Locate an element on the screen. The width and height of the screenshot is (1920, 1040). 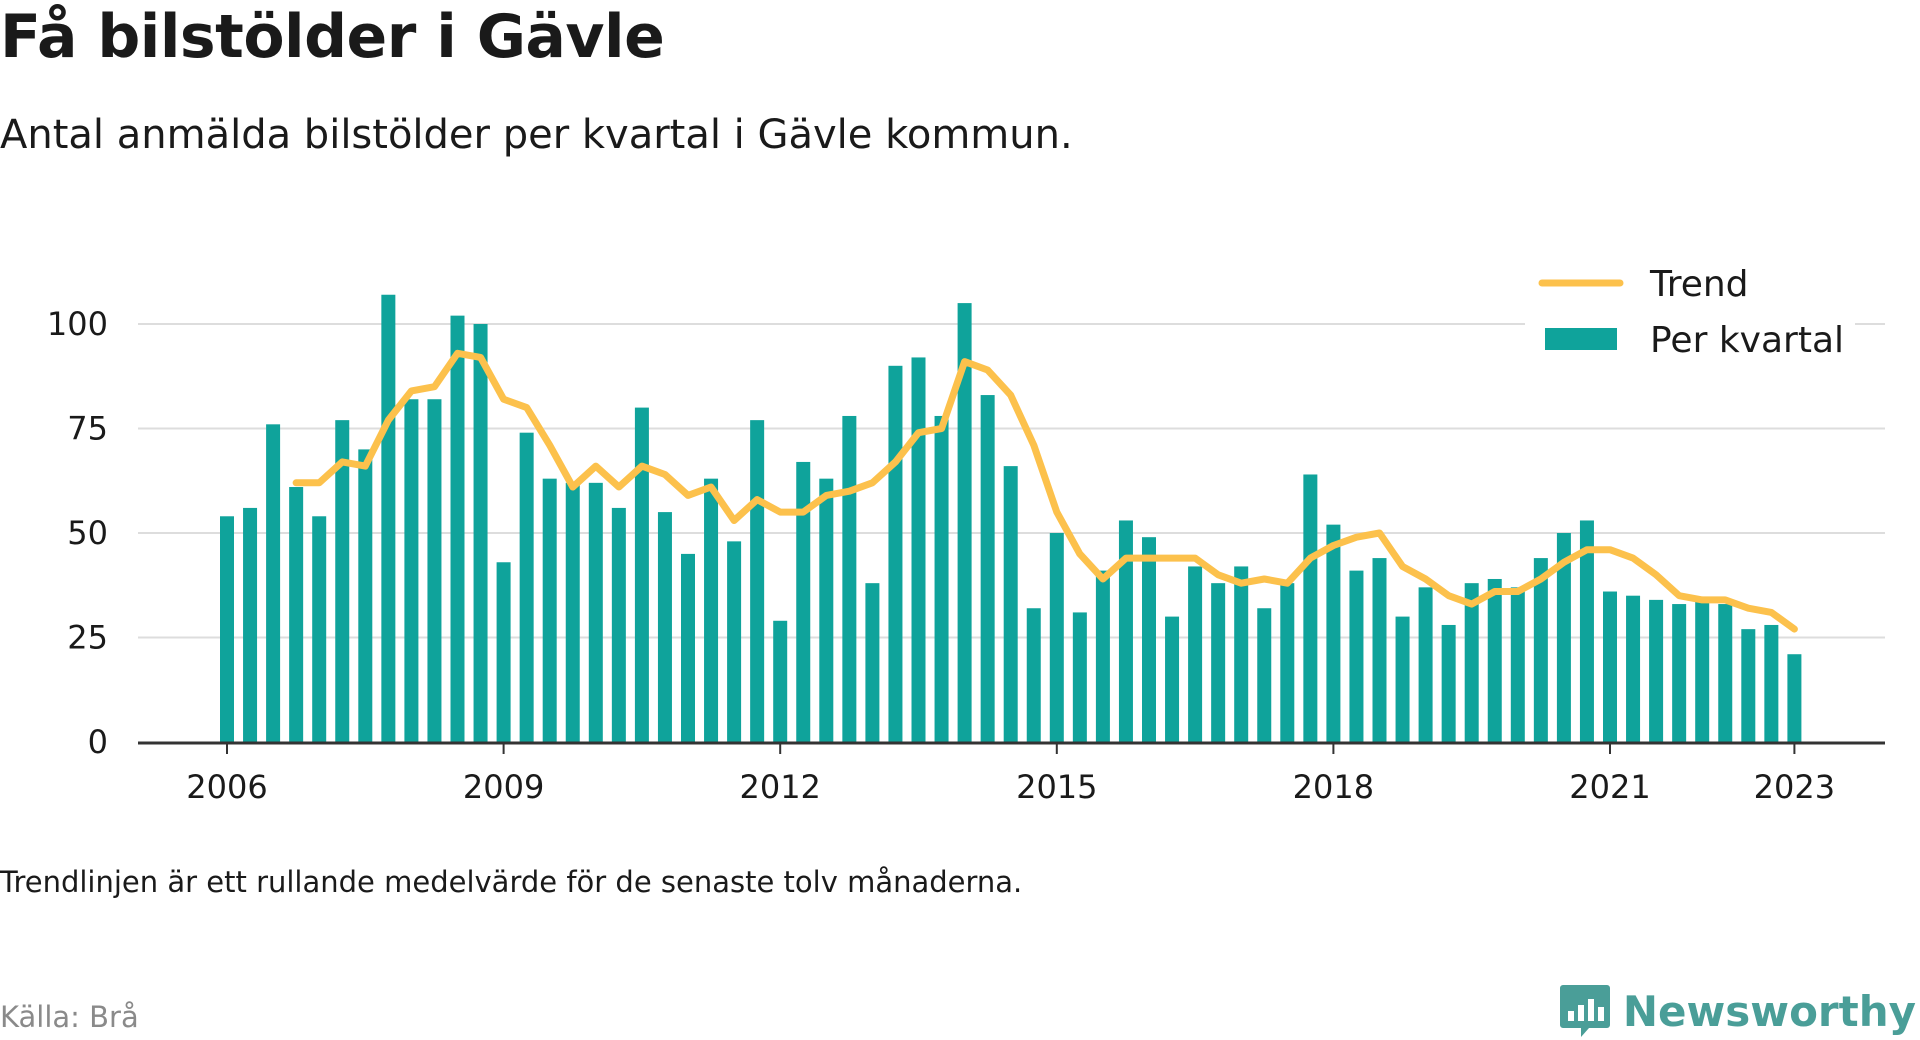
x-tick-label: 2012 is located at coordinates (779, 787).